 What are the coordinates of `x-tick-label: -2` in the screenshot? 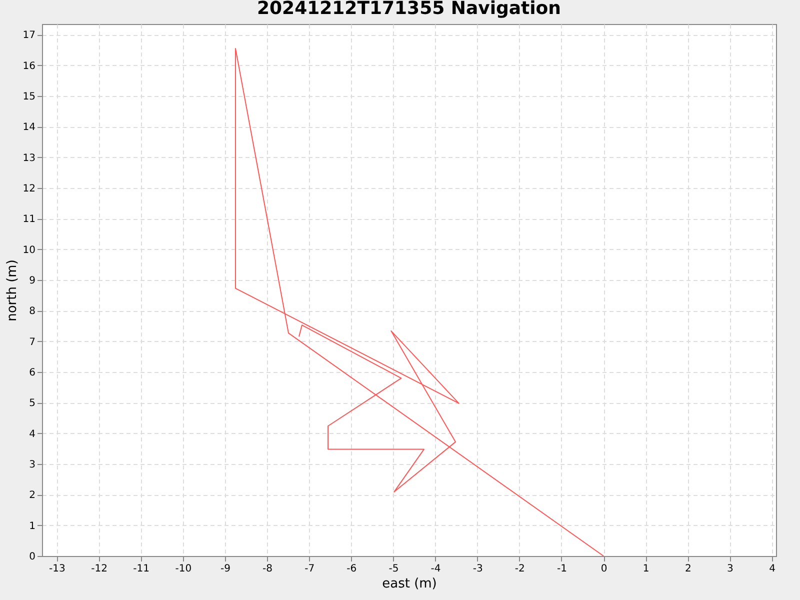 It's located at (519, 569).